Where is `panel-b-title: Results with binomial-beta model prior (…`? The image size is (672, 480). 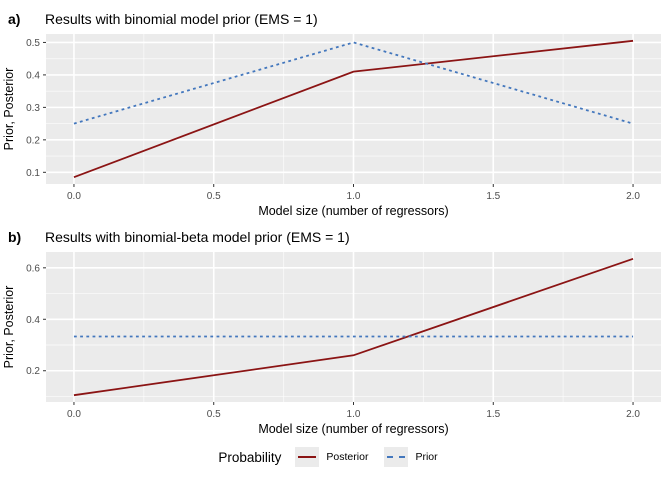 panel-b-title: Results with binomial-beta model prior (… is located at coordinates (197, 237).